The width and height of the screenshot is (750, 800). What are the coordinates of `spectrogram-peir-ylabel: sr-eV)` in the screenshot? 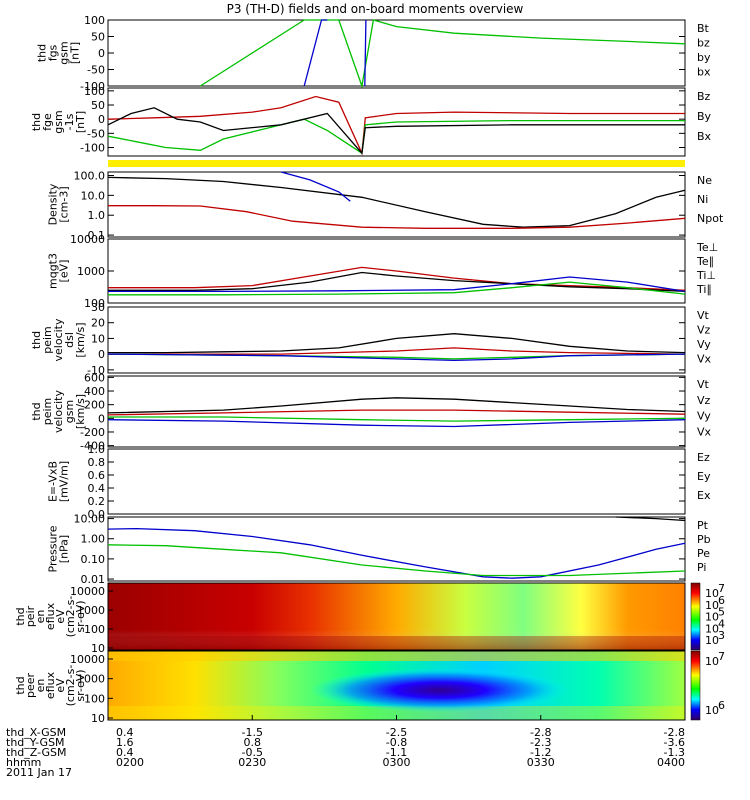 It's located at (80, 616).